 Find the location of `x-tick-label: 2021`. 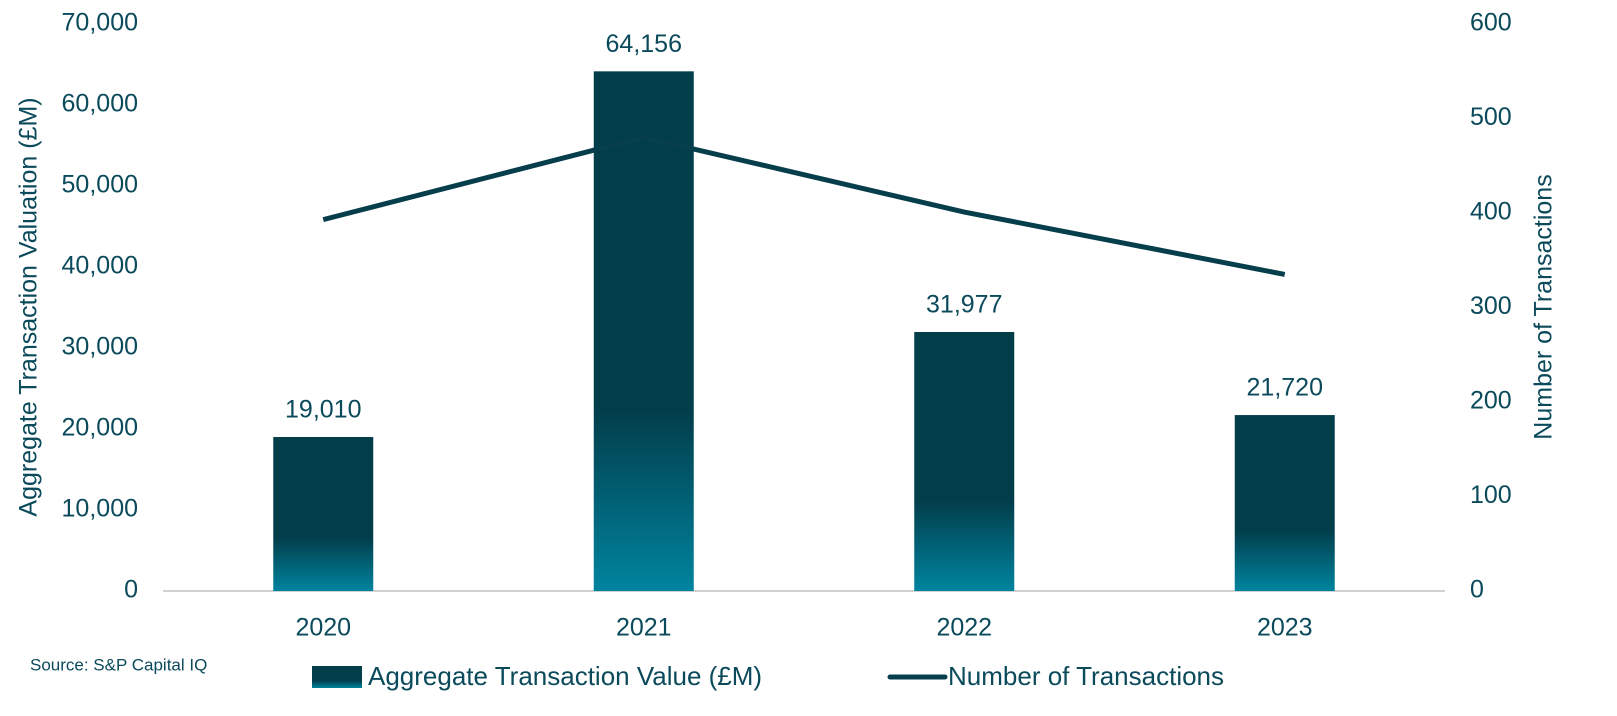

x-tick-label: 2021 is located at coordinates (644, 628).